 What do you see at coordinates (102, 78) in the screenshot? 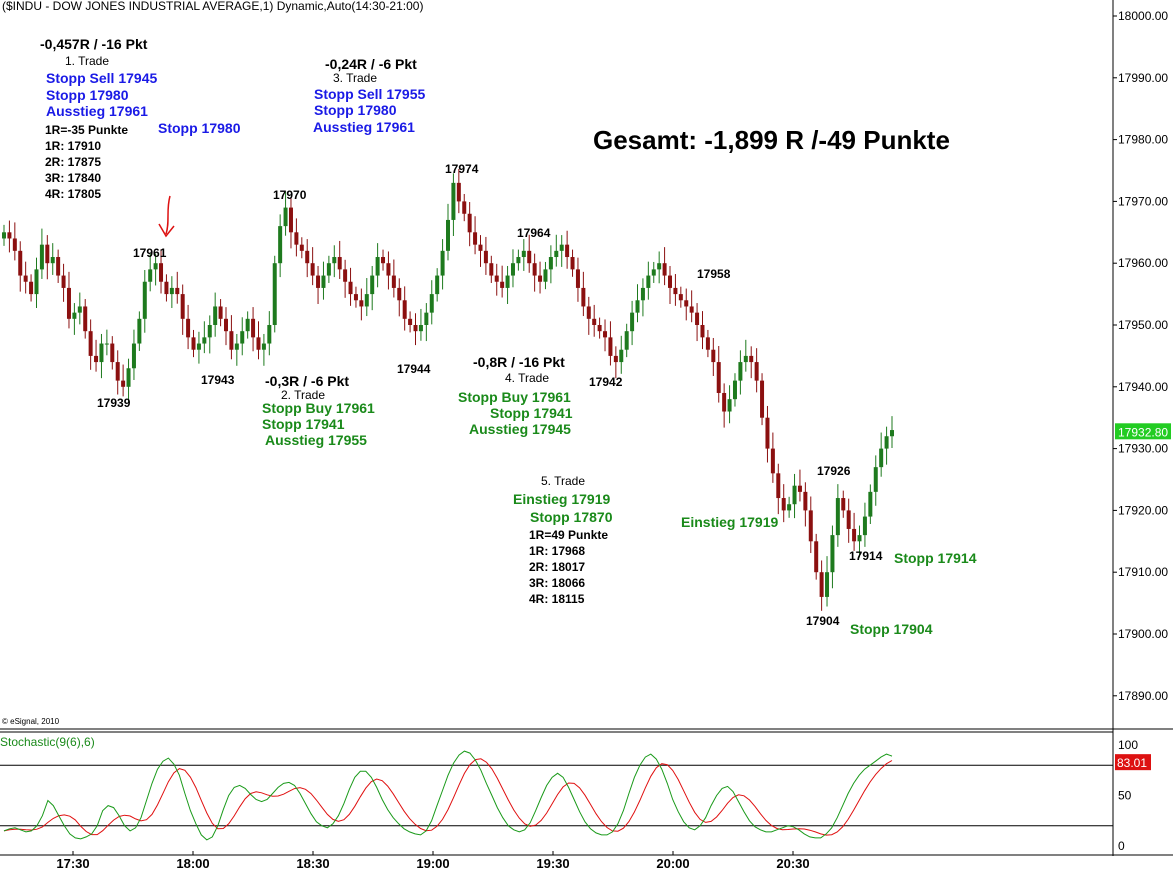
I see `trade1-stopp-sell: Stopp Sell 17945` at bounding box center [102, 78].